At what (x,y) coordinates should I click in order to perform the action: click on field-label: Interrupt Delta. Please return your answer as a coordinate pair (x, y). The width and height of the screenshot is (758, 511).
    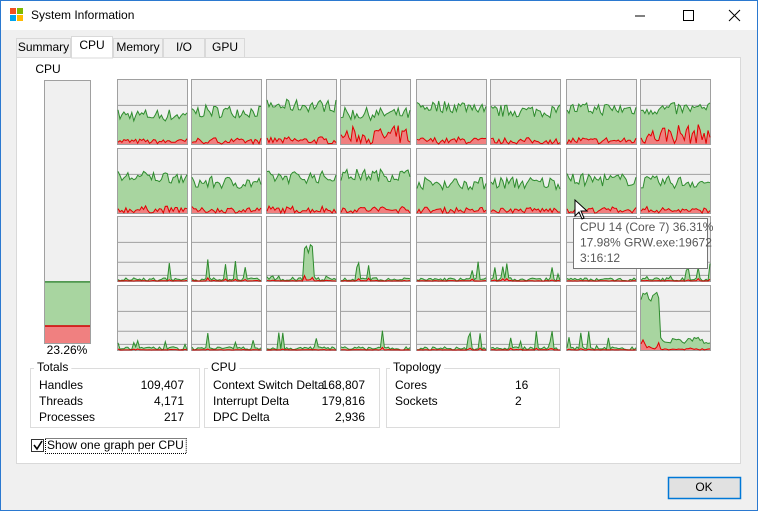
    Looking at the image, I should click on (251, 401).